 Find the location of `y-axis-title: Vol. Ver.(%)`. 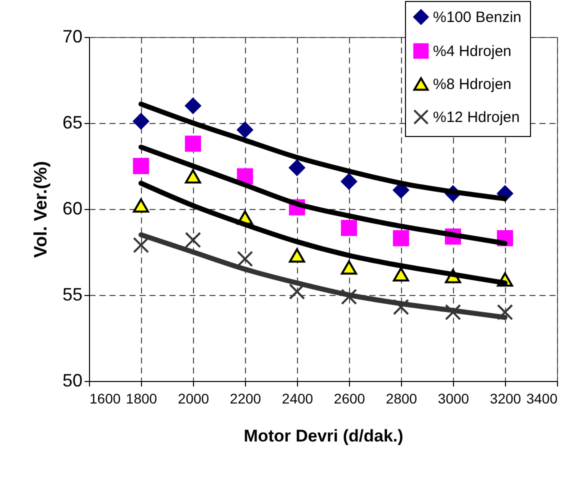

y-axis-title: Vol. Ver.(%) is located at coordinates (40, 209).